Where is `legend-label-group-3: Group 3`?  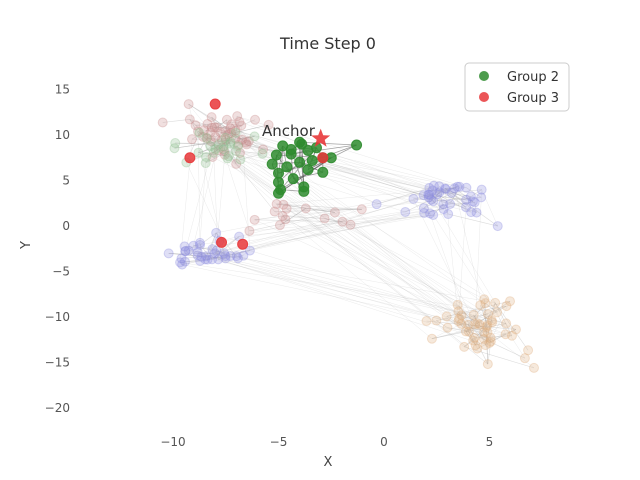
legend-label-group-3: Group 3 is located at coordinates (533, 98).